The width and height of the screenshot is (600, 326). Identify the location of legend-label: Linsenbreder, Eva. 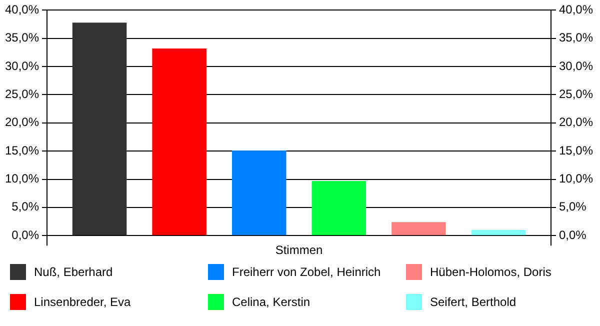
(82, 302).